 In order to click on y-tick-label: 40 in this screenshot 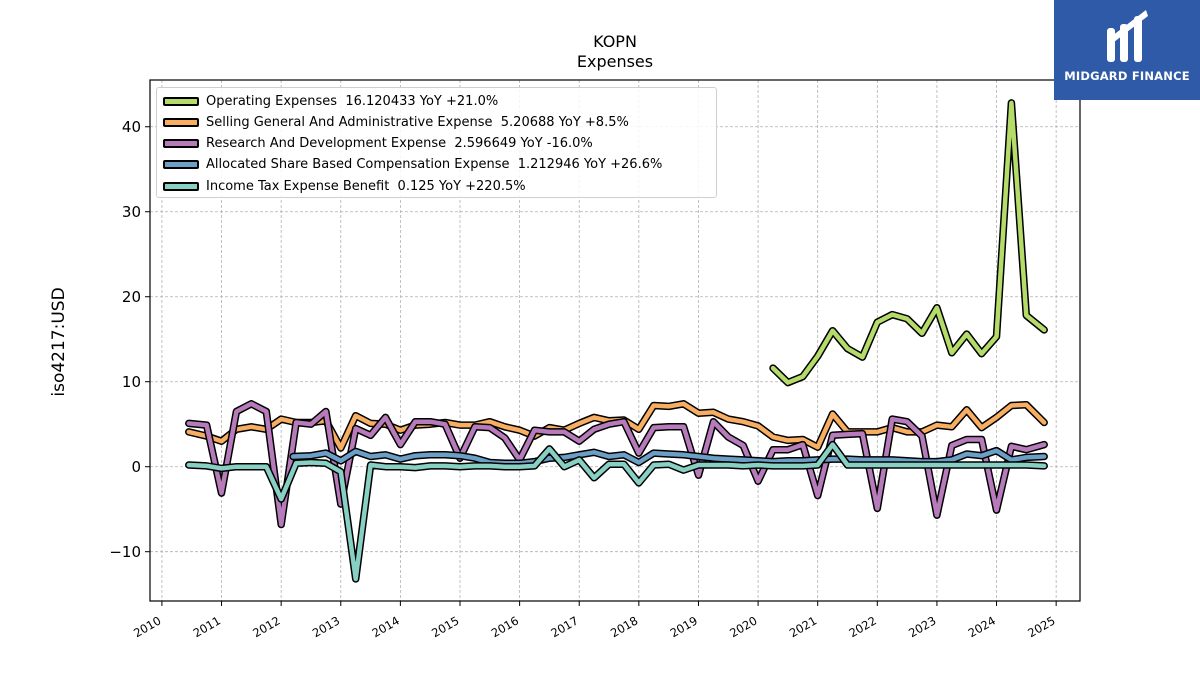, I will do `click(131, 127)`.